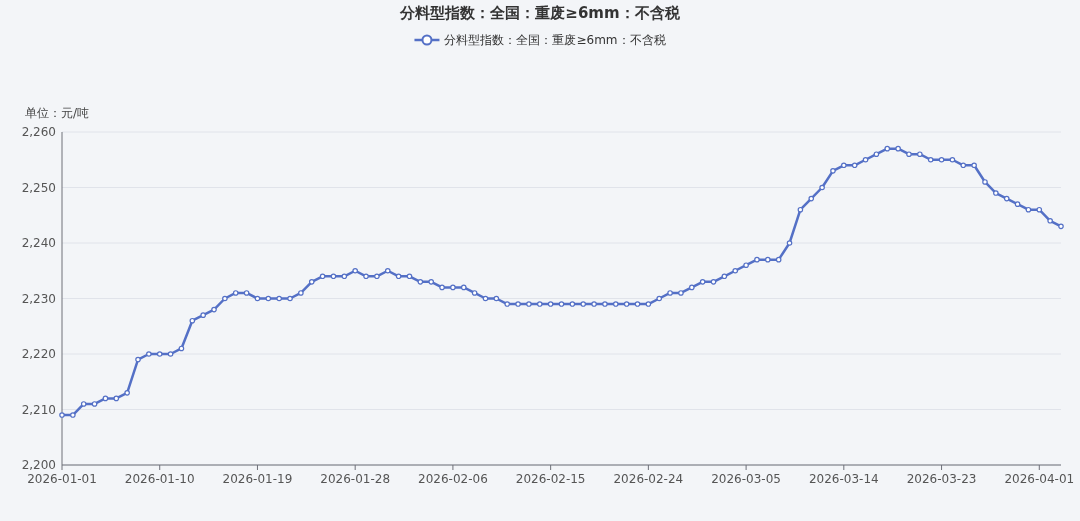 The image size is (1080, 521). What do you see at coordinates (38, 243) in the screenshot?
I see `y-tick-label: 2,240` at bounding box center [38, 243].